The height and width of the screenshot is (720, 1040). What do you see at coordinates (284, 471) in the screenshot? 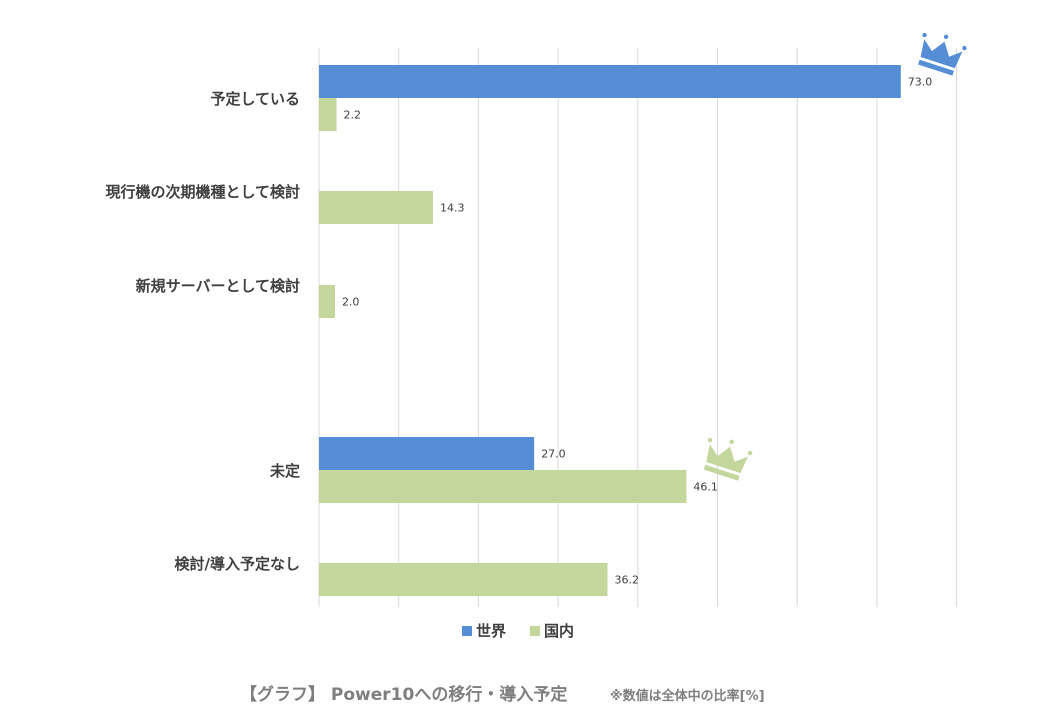
I see `category-label: 未定` at bounding box center [284, 471].